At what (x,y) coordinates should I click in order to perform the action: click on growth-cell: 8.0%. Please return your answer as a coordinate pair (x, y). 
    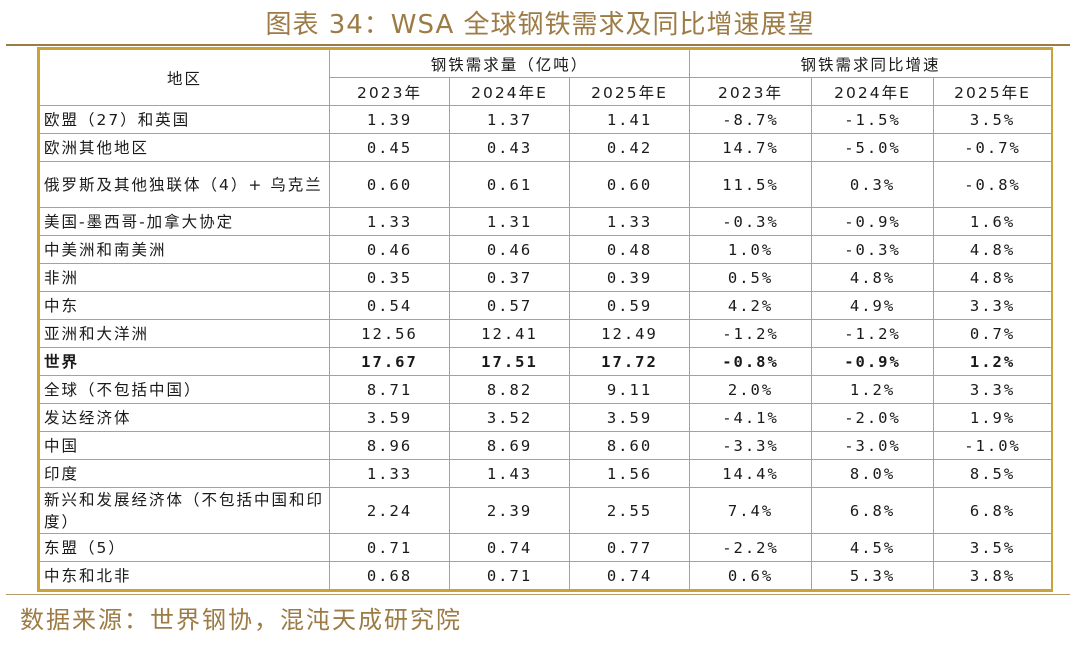
    Looking at the image, I should click on (873, 473).